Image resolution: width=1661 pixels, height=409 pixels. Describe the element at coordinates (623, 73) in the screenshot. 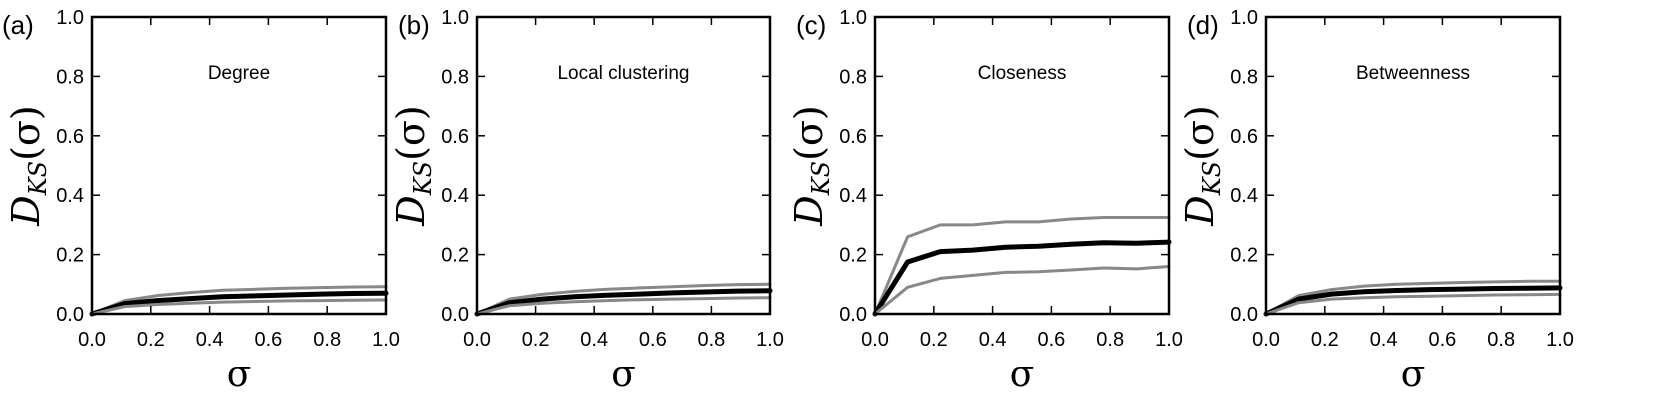

I see `panel-title: Local clustering` at that location.